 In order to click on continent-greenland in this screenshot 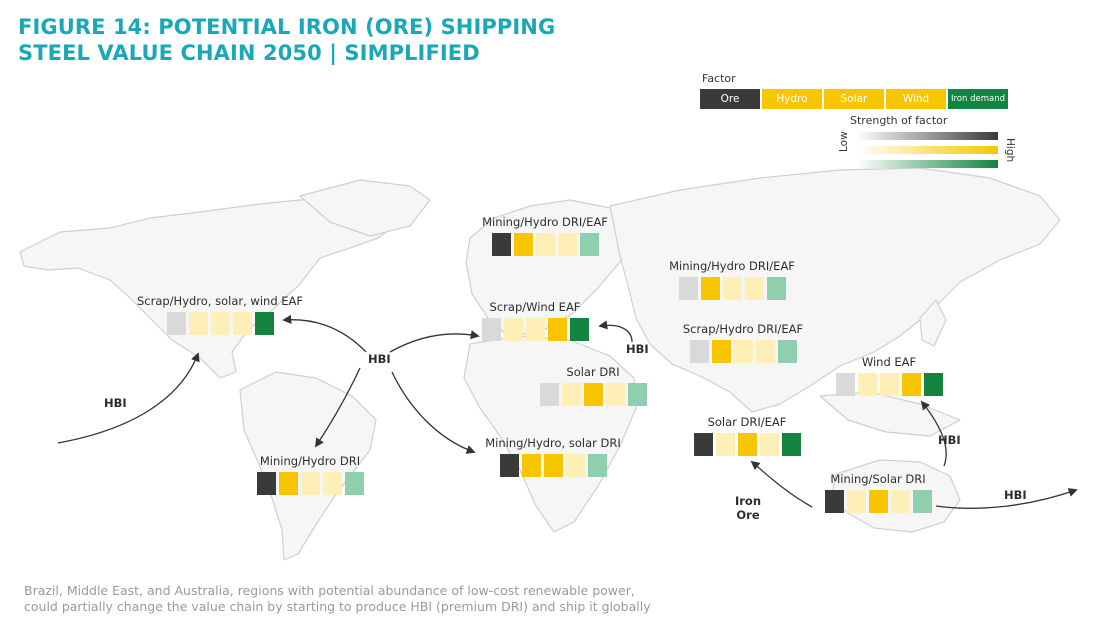, I will do `click(365, 208)`.